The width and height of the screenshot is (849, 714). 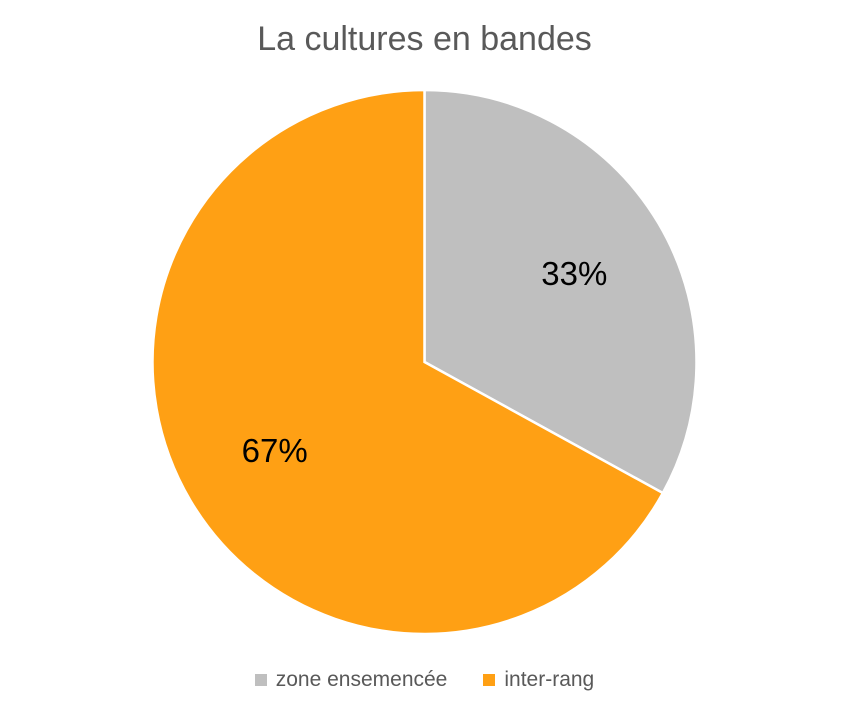 I want to click on chart-title: La cultures en bandes, so click(x=424, y=39).